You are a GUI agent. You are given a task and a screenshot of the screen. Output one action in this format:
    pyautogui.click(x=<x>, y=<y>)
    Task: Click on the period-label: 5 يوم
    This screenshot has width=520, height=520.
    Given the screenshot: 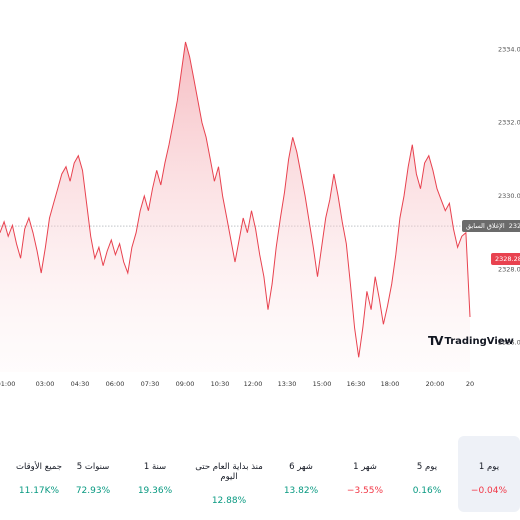 What is the action you would take?
    pyautogui.click(x=427, y=467)
    